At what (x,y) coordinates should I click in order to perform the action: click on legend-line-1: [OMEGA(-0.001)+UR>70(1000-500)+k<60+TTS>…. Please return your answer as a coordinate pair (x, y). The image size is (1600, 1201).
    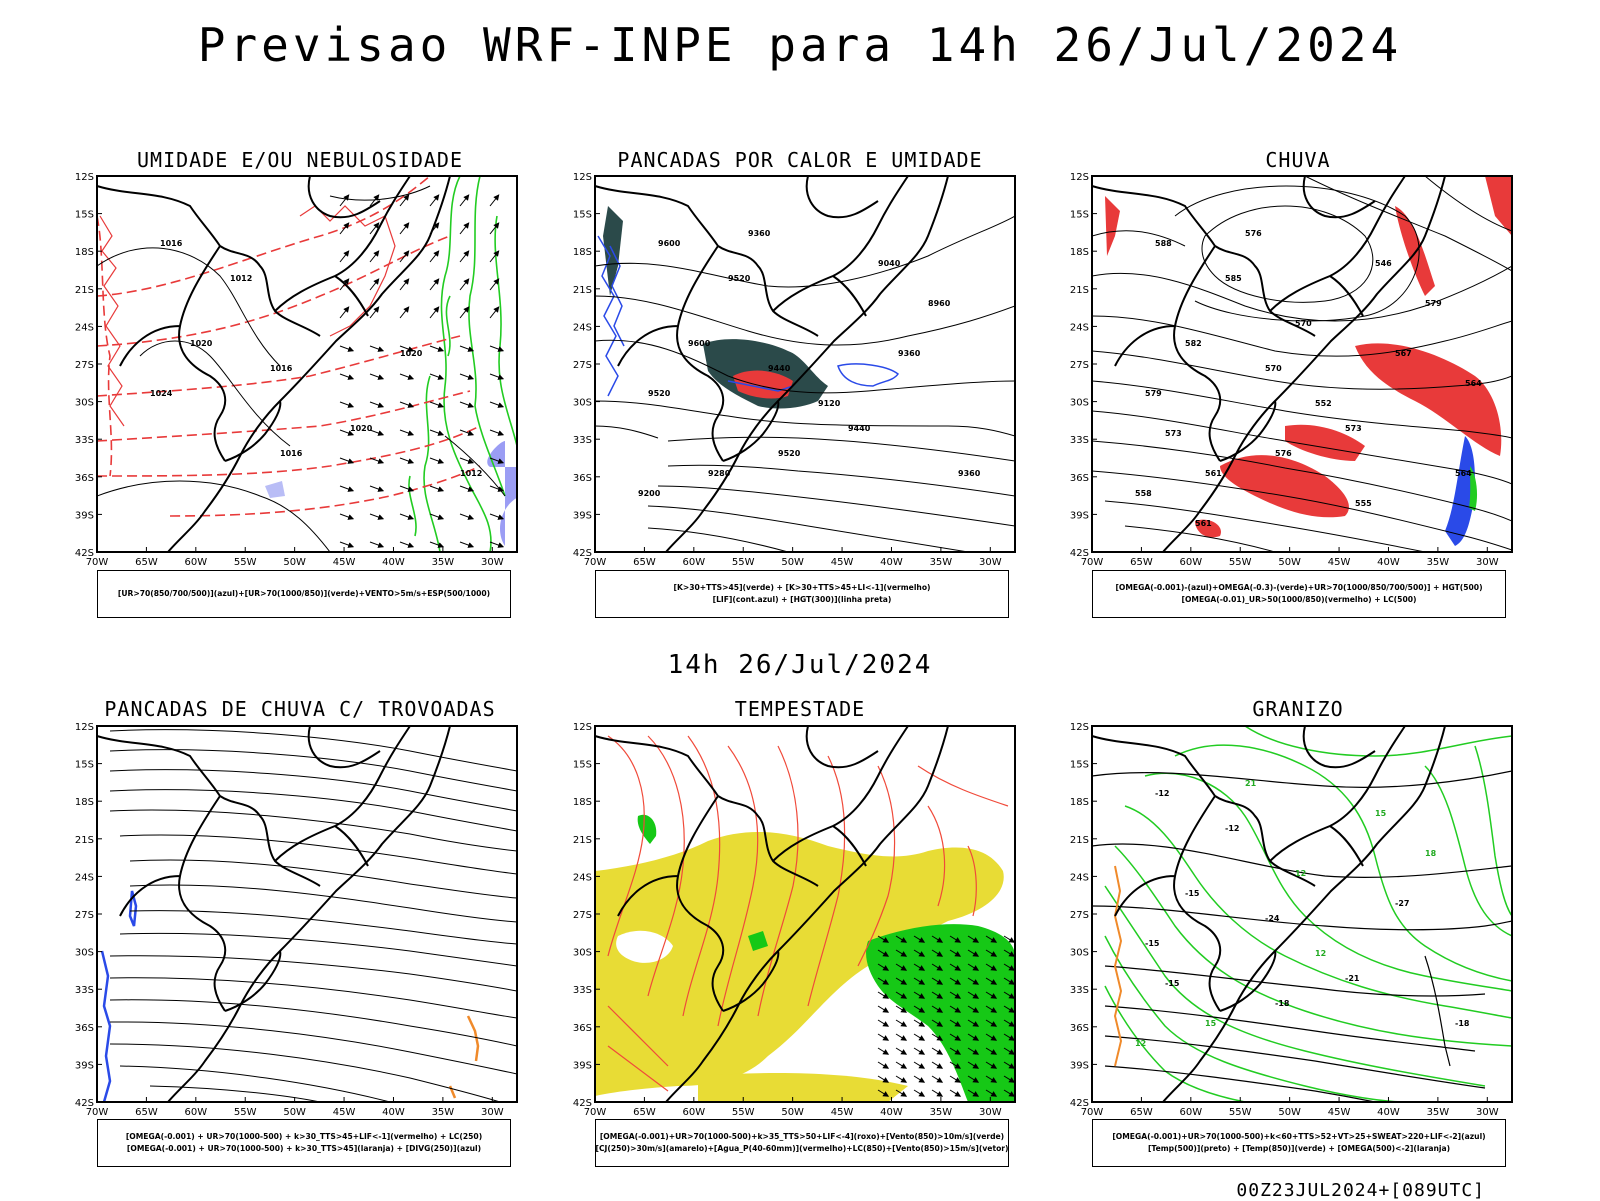
    Looking at the image, I should click on (1299, 1136).